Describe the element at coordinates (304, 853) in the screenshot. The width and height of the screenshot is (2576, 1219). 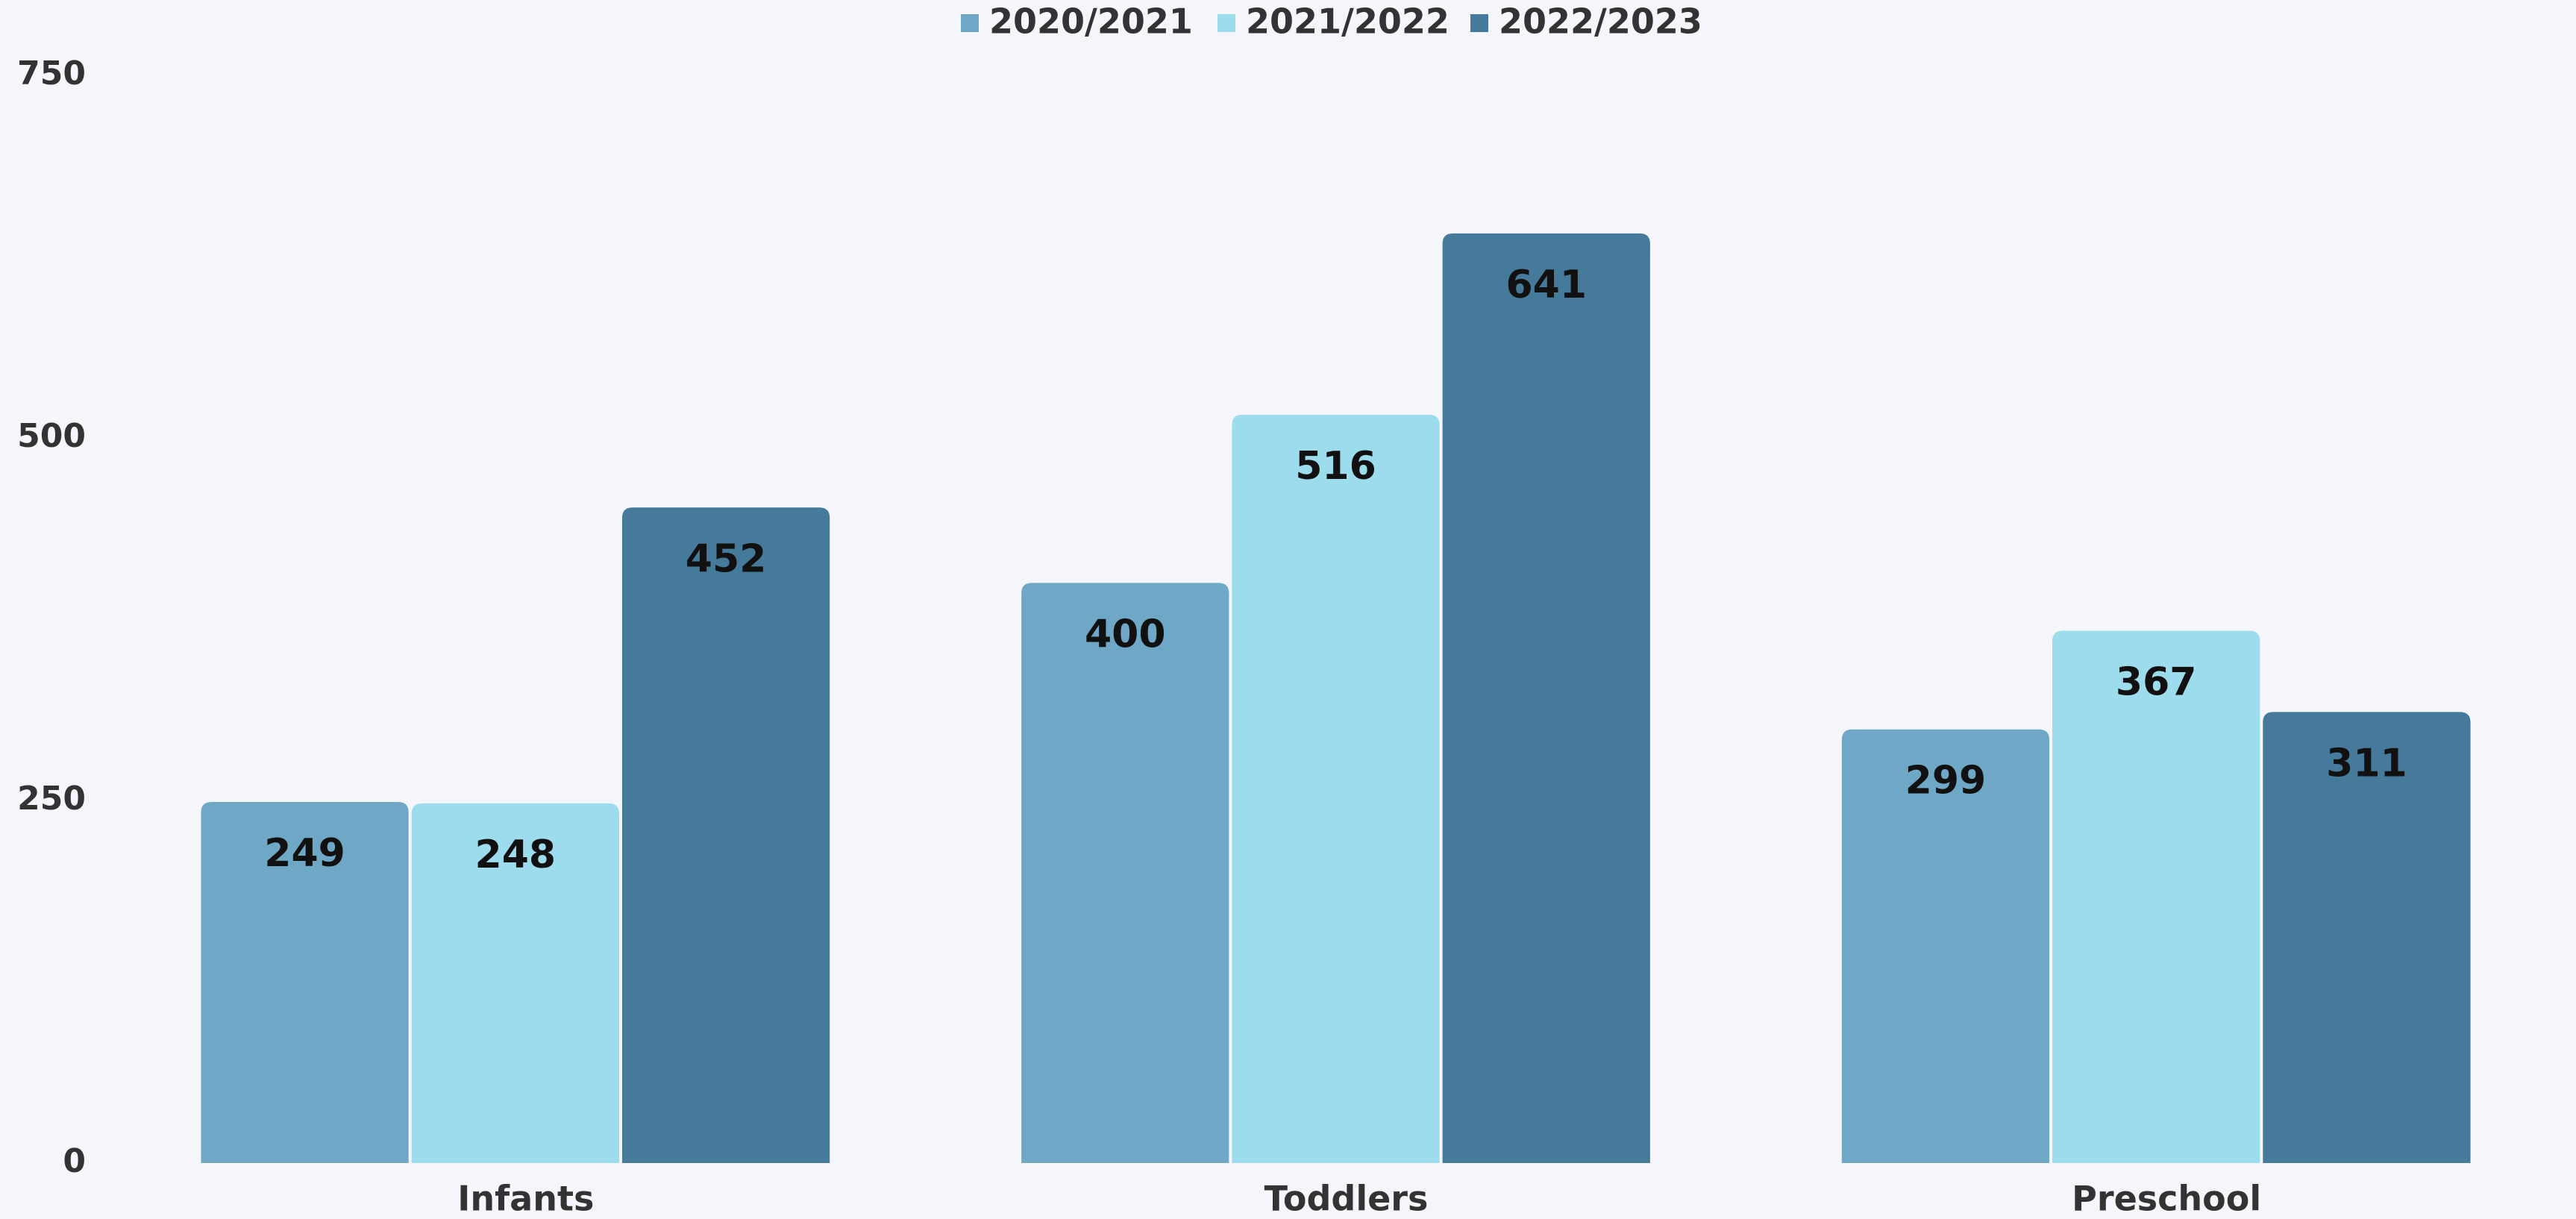
I see `data-label: 249` at that location.